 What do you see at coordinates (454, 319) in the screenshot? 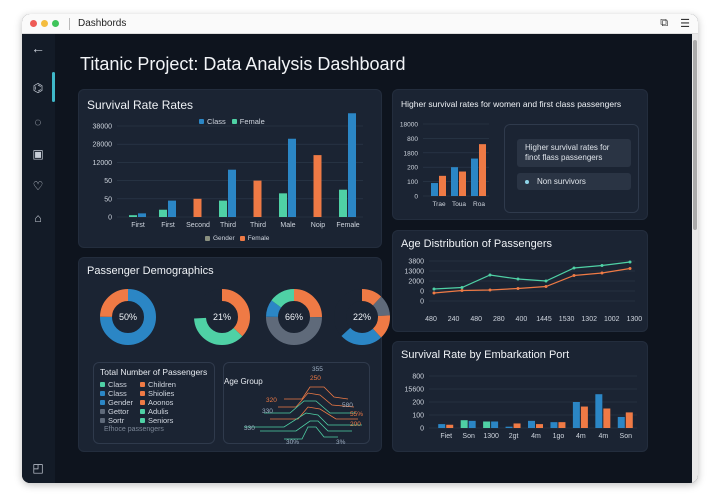
I see `x-tick-label: 240` at bounding box center [454, 319].